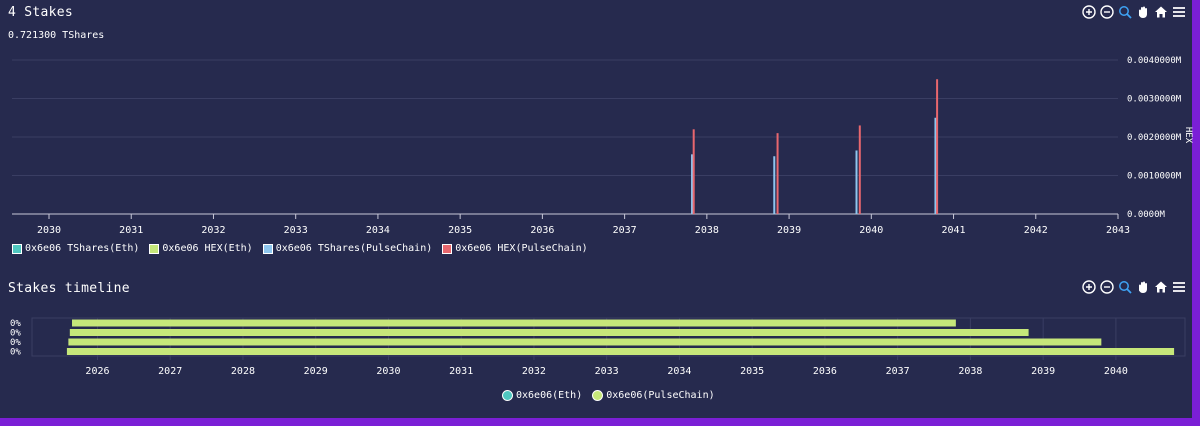 Image resolution: width=1200 pixels, height=426 pixels. I want to click on legend-item-eth: 0x6e06(Eth), so click(542, 395).